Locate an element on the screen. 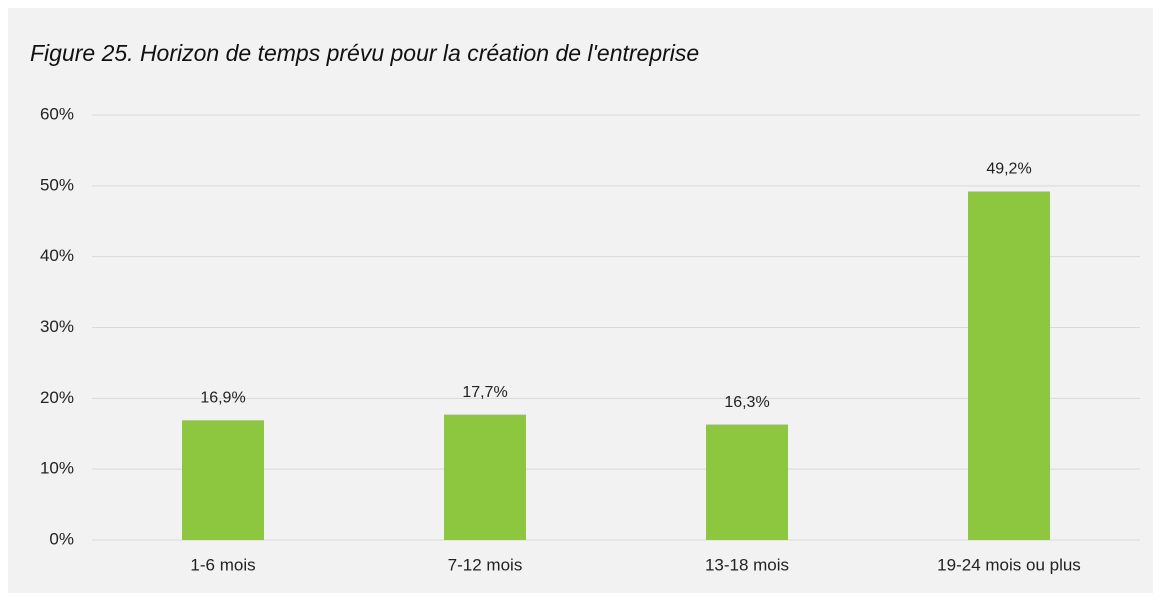  y-tick-label: 10% is located at coordinates (57, 468).